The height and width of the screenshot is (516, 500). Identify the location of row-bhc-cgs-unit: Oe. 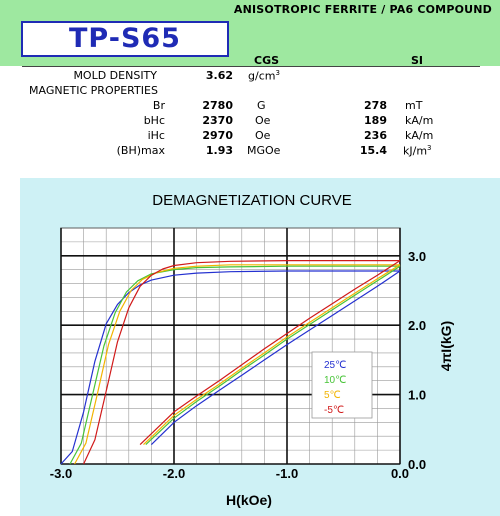
(263, 120).